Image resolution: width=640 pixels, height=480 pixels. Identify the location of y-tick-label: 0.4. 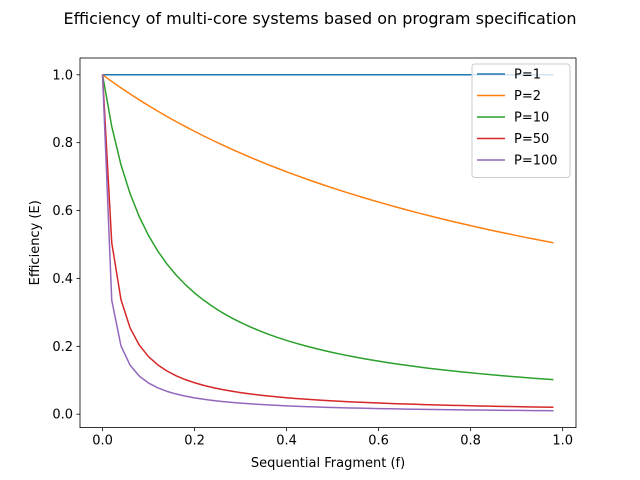
(62, 279).